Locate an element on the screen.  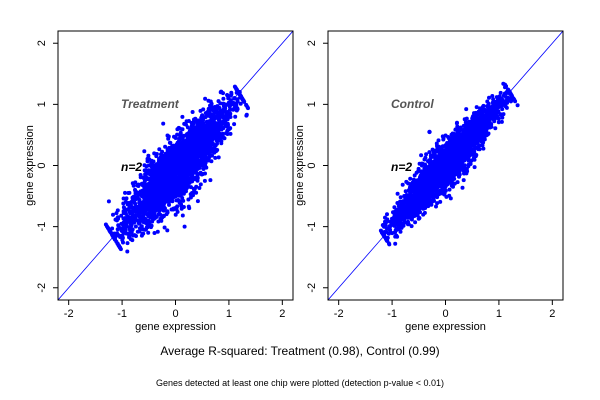
y-tick-label: 2 is located at coordinates (42, 43).